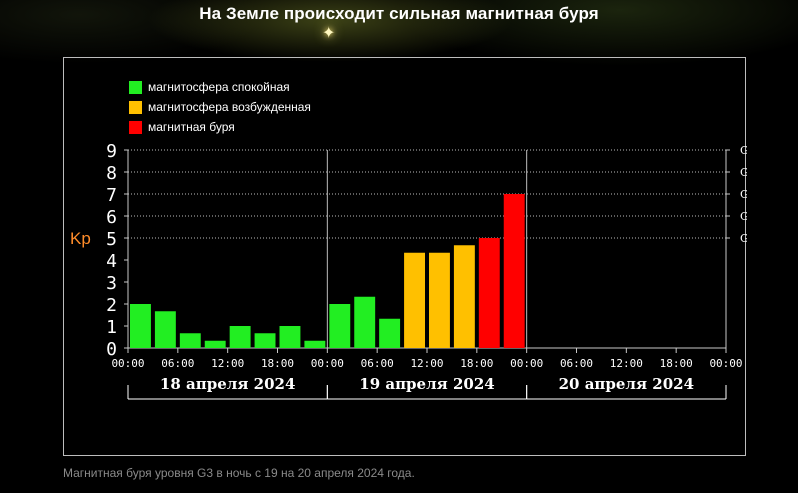 The image size is (798, 493). Describe the element at coordinates (743, 216) in the screenshot. I see `g-scale-label-g2: G2` at that location.